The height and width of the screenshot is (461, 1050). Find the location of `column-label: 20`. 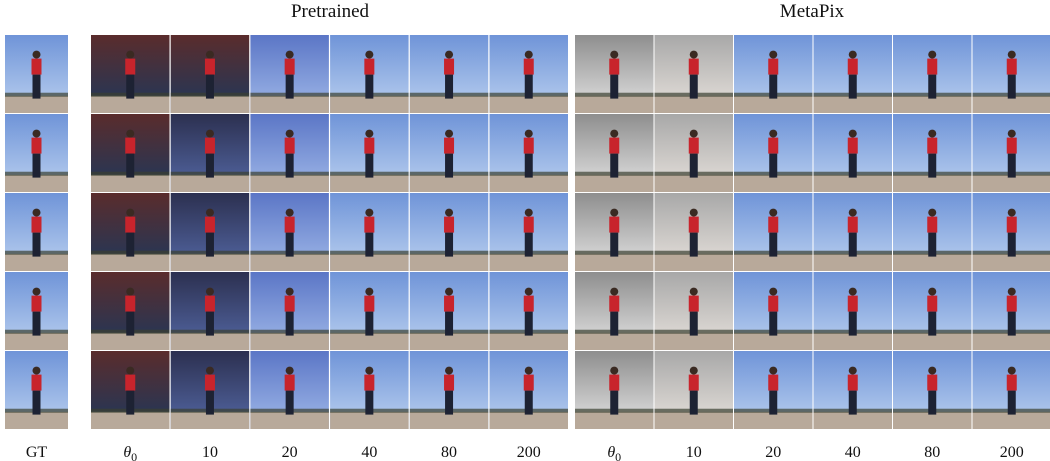

column-label: 20 is located at coordinates (290, 452).